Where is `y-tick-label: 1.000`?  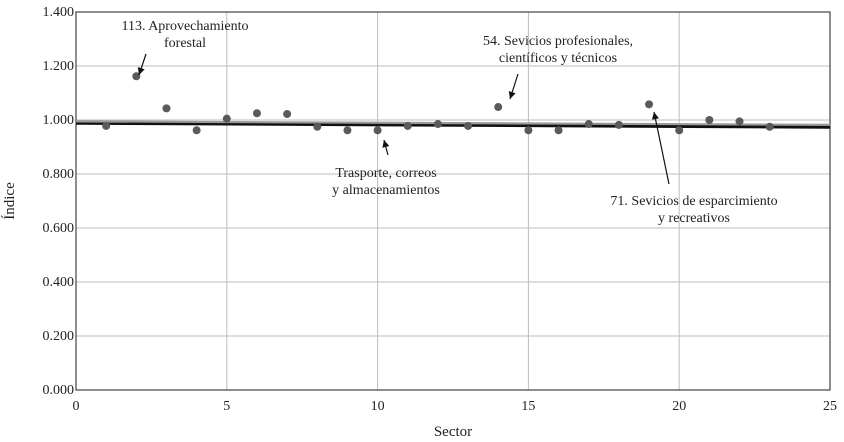
y-tick-label: 1.000 is located at coordinates (59, 120).